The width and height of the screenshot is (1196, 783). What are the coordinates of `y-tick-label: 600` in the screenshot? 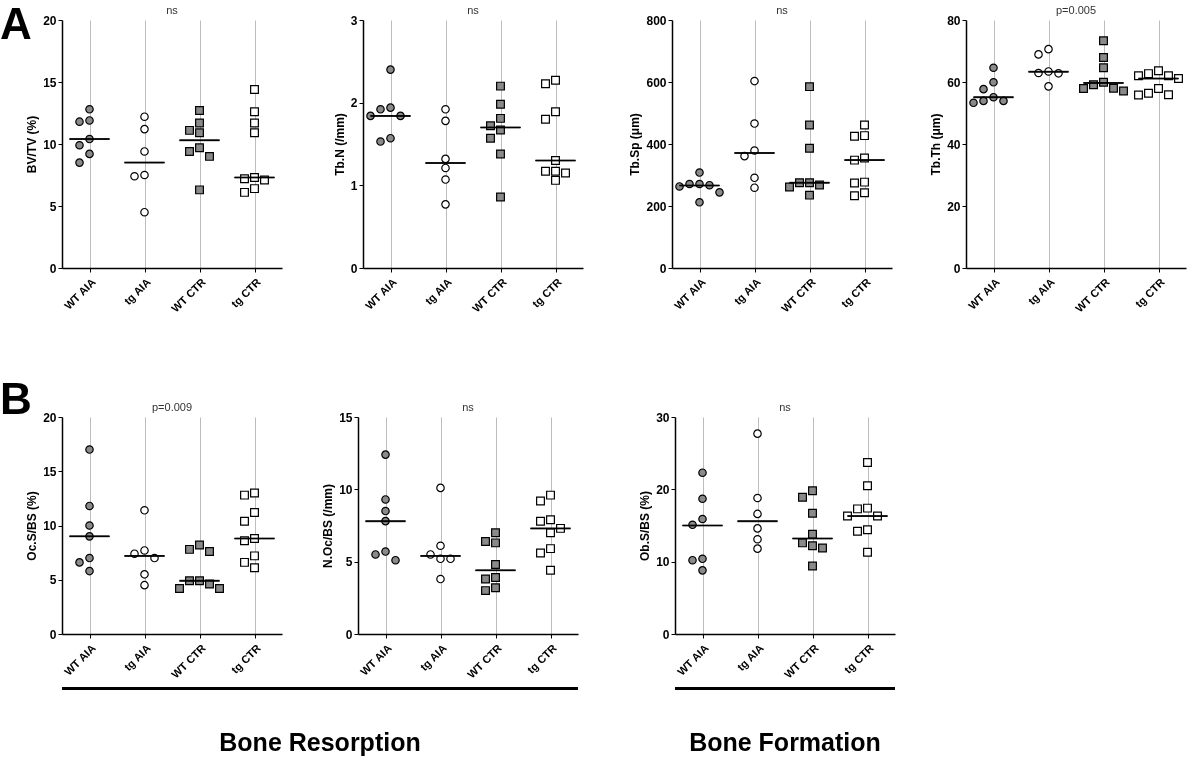 It's located at (656, 82).